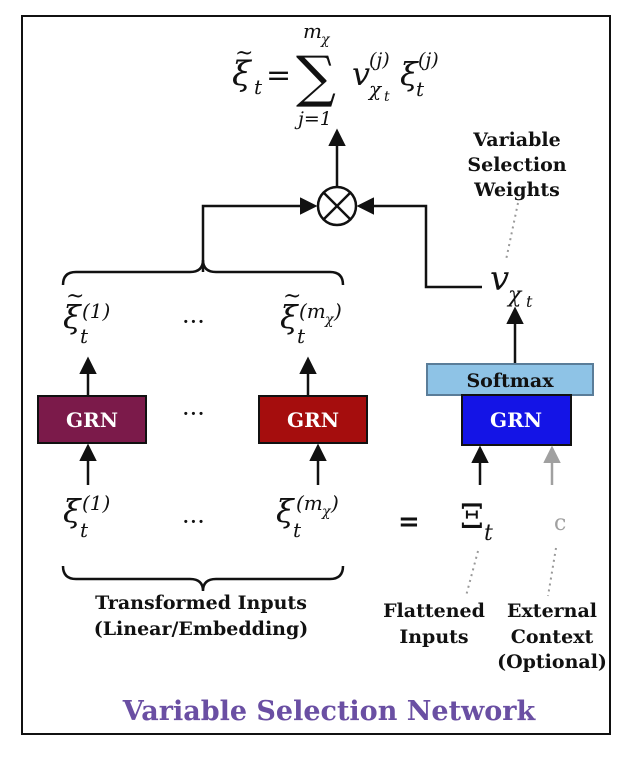 Image resolution: width=637 pixels, height=774 pixels. I want to click on output-ellipsis: ···, so click(193, 322).